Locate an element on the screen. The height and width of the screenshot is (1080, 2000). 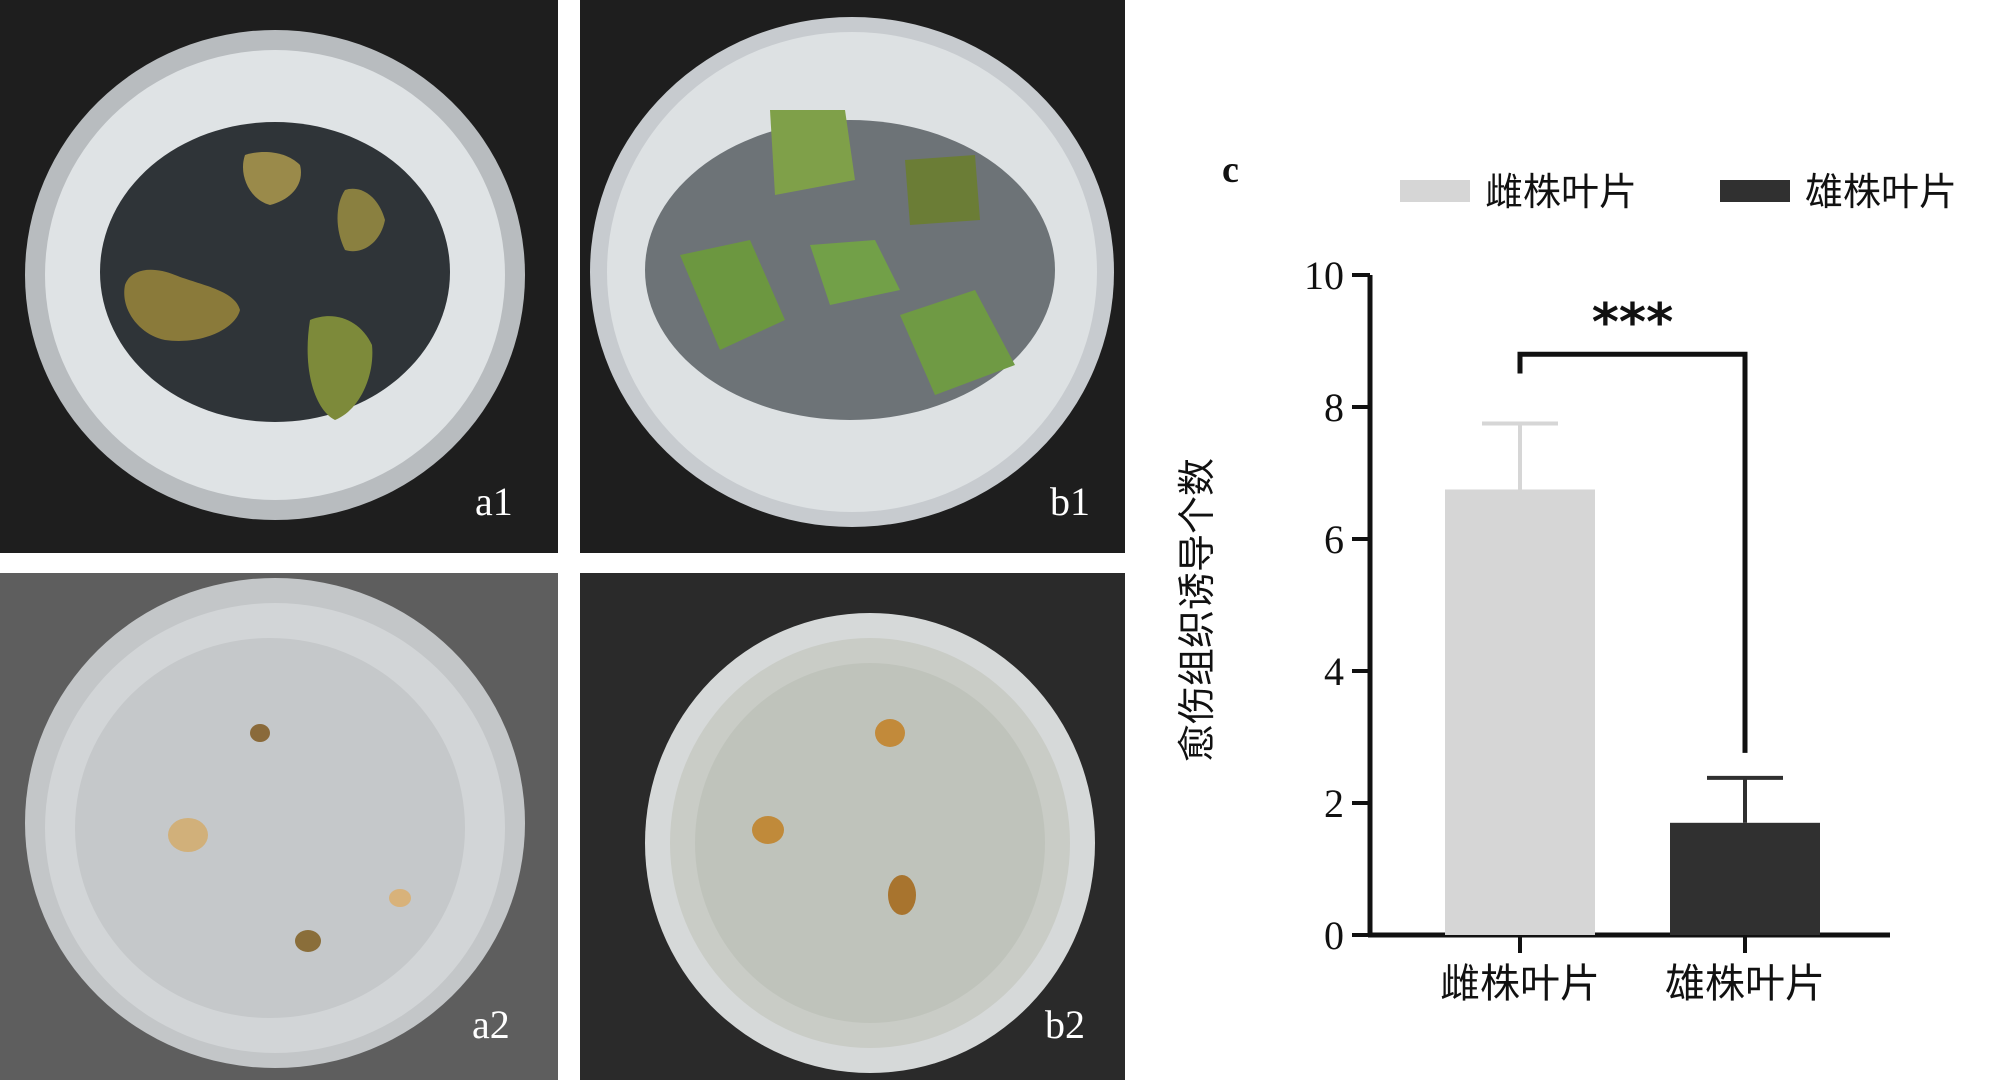
y-tick-label-4: 4 is located at coordinates (1334, 671).